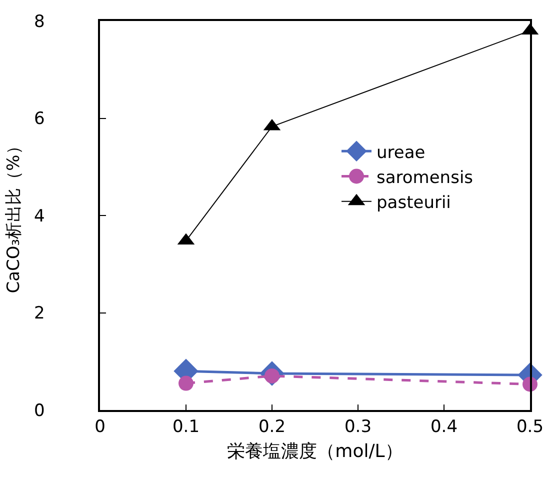 The image size is (544, 488). I want to click on x-tick-label: 0.4, so click(444, 427).